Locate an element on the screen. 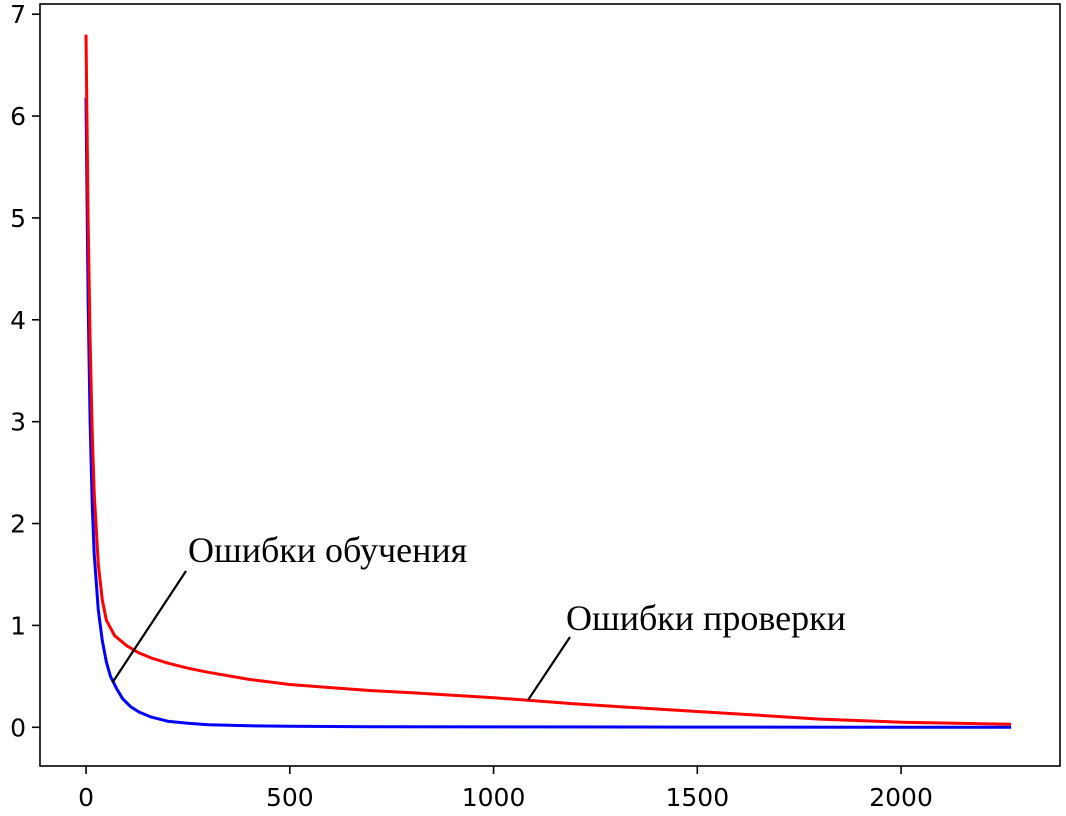 This screenshot has width=1066, height=816. x-tick-label: 2000 is located at coordinates (901, 797).